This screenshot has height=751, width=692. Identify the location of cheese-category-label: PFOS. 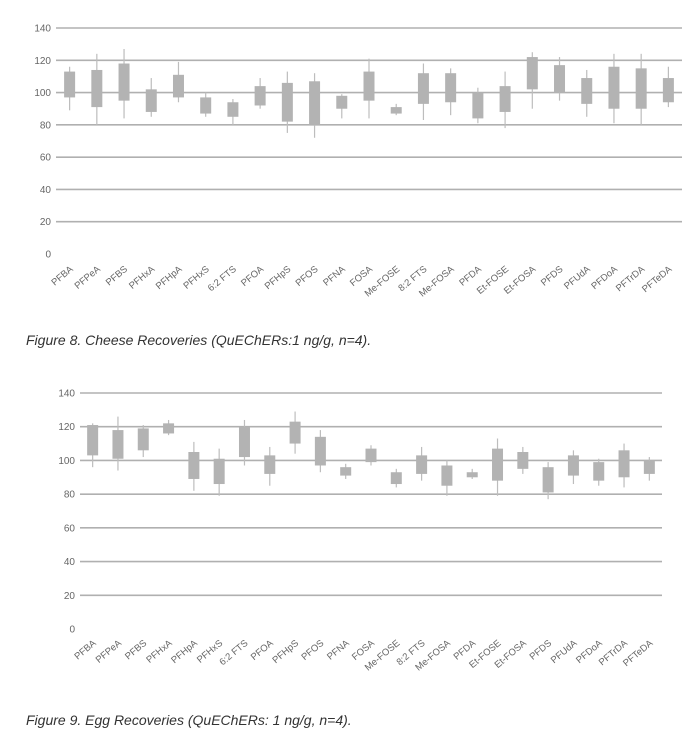
(307, 276).